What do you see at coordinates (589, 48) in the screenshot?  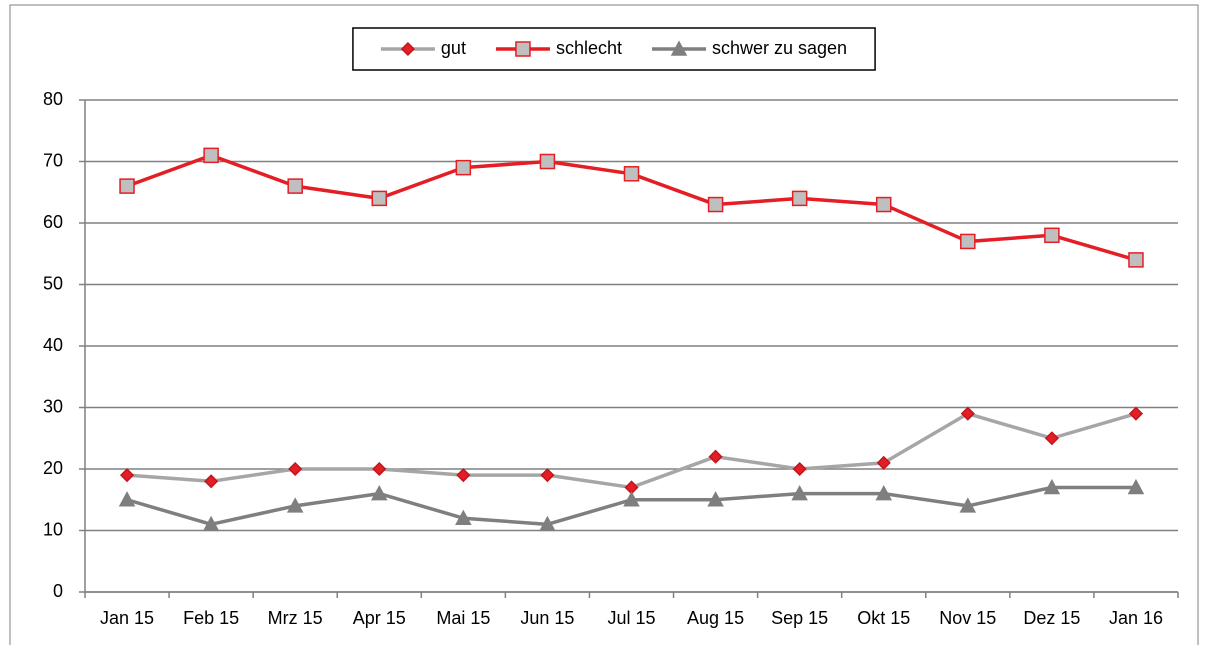 I see `legend-label: schlecht` at bounding box center [589, 48].